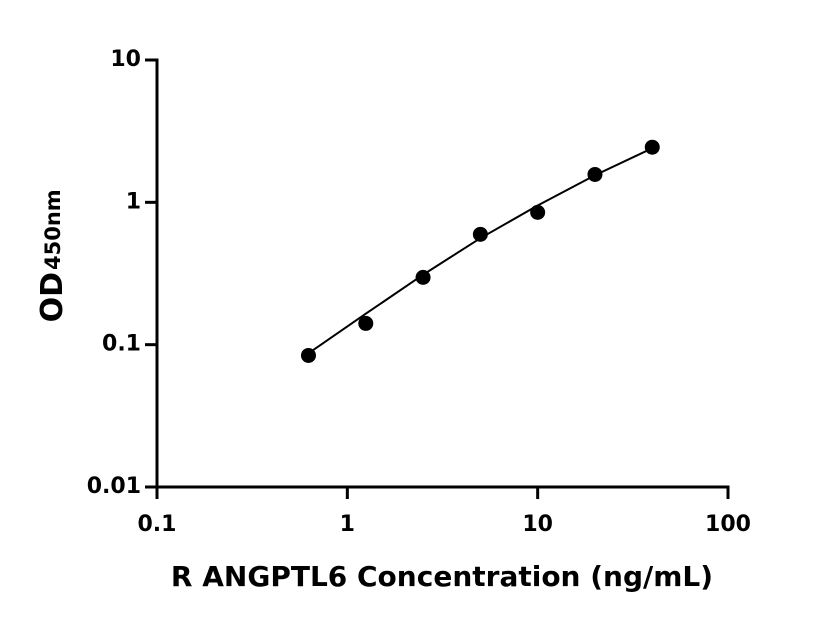 This screenshot has width=816, height=640. I want to click on y-axis-label: OD, so click(52, 297).